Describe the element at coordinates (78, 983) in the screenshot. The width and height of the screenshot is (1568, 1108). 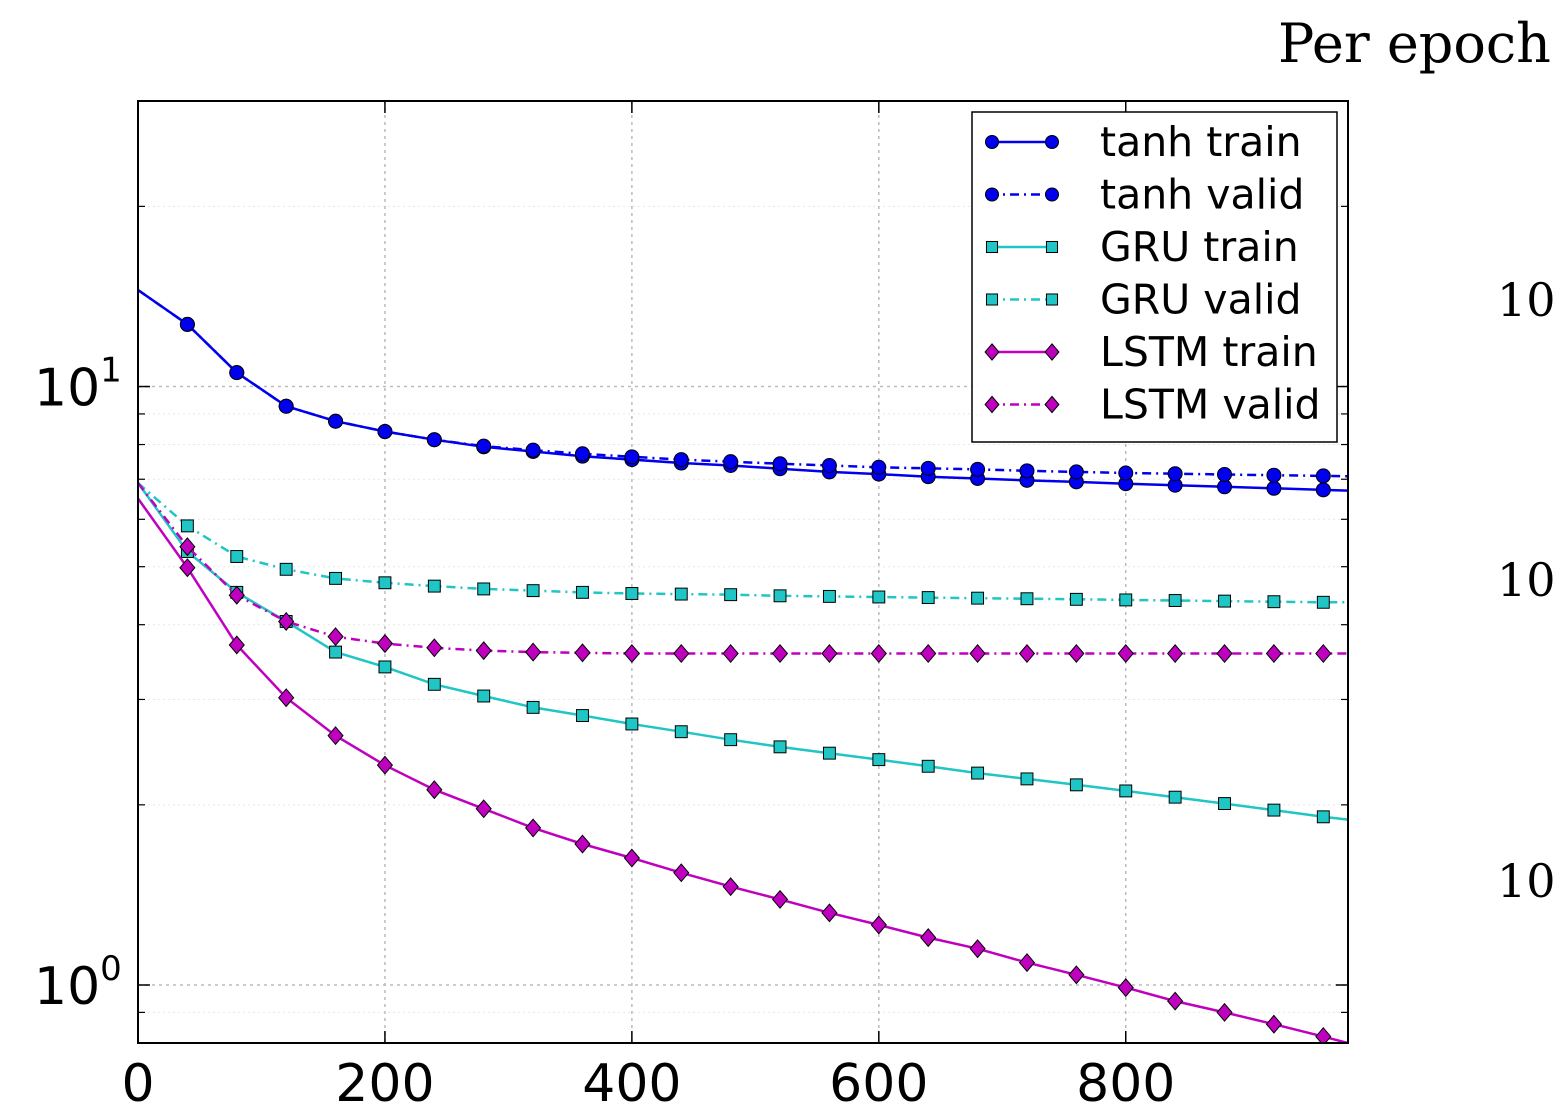
I see `y-tick-label: 100` at that location.